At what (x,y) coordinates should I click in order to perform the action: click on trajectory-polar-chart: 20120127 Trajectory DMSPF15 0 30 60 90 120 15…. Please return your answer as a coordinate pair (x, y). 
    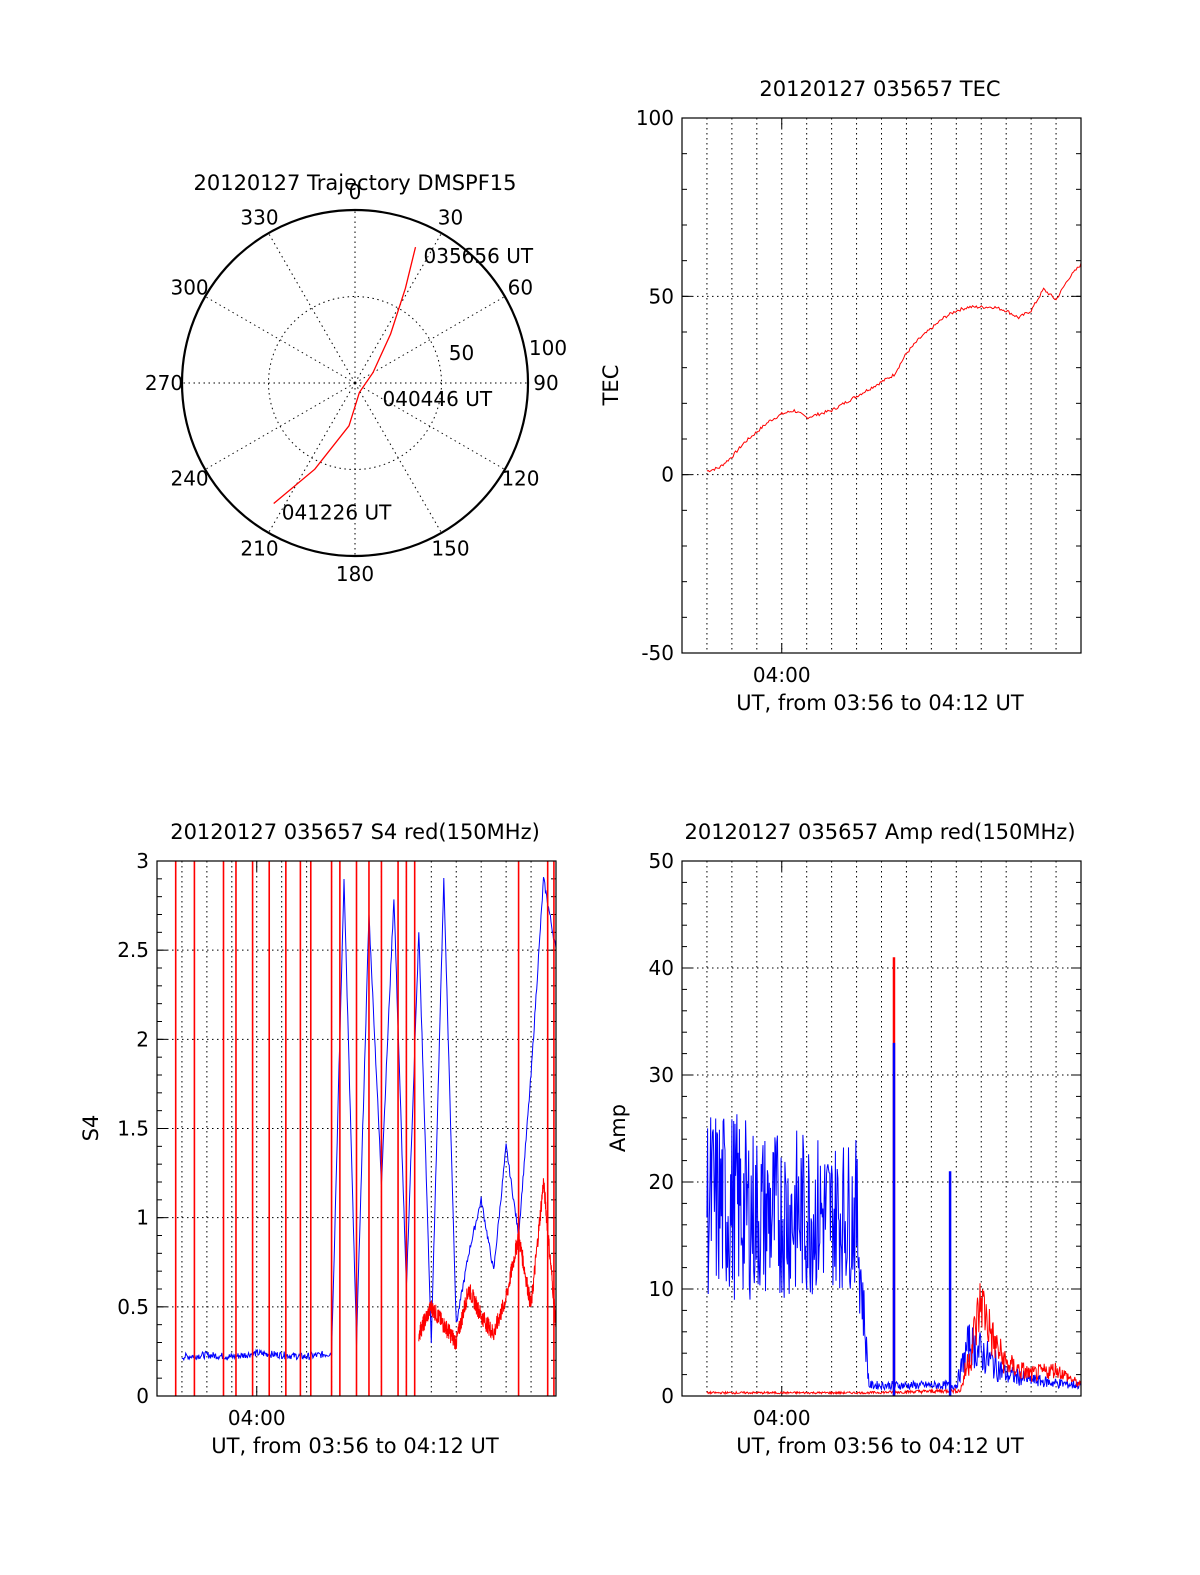
    Looking at the image, I should click on (356, 378).